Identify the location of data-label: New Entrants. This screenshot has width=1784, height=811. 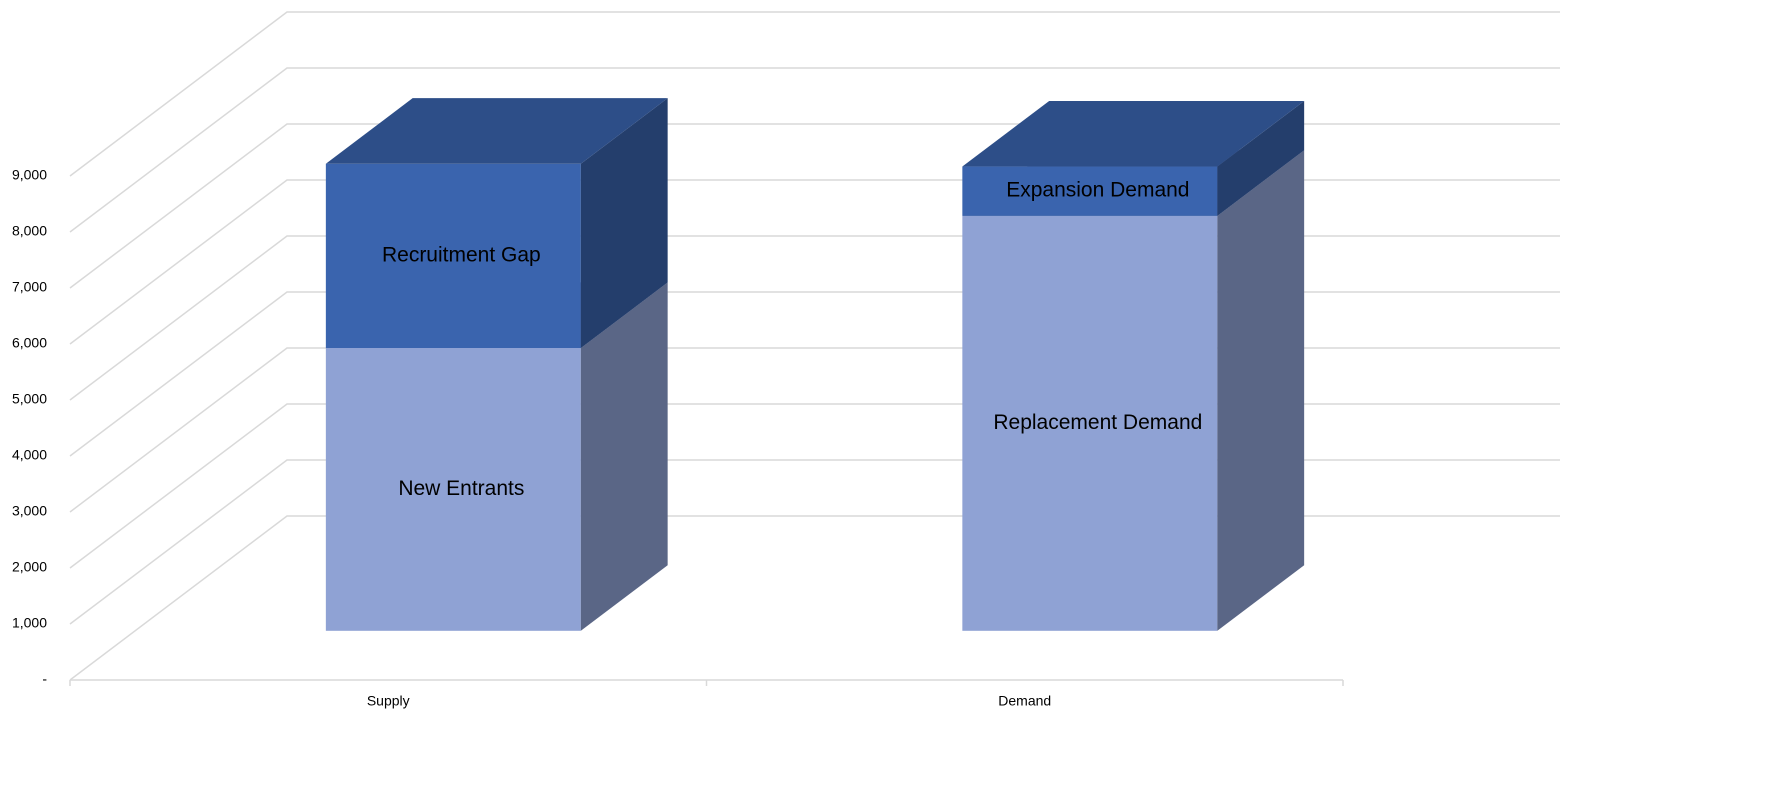
(461, 488).